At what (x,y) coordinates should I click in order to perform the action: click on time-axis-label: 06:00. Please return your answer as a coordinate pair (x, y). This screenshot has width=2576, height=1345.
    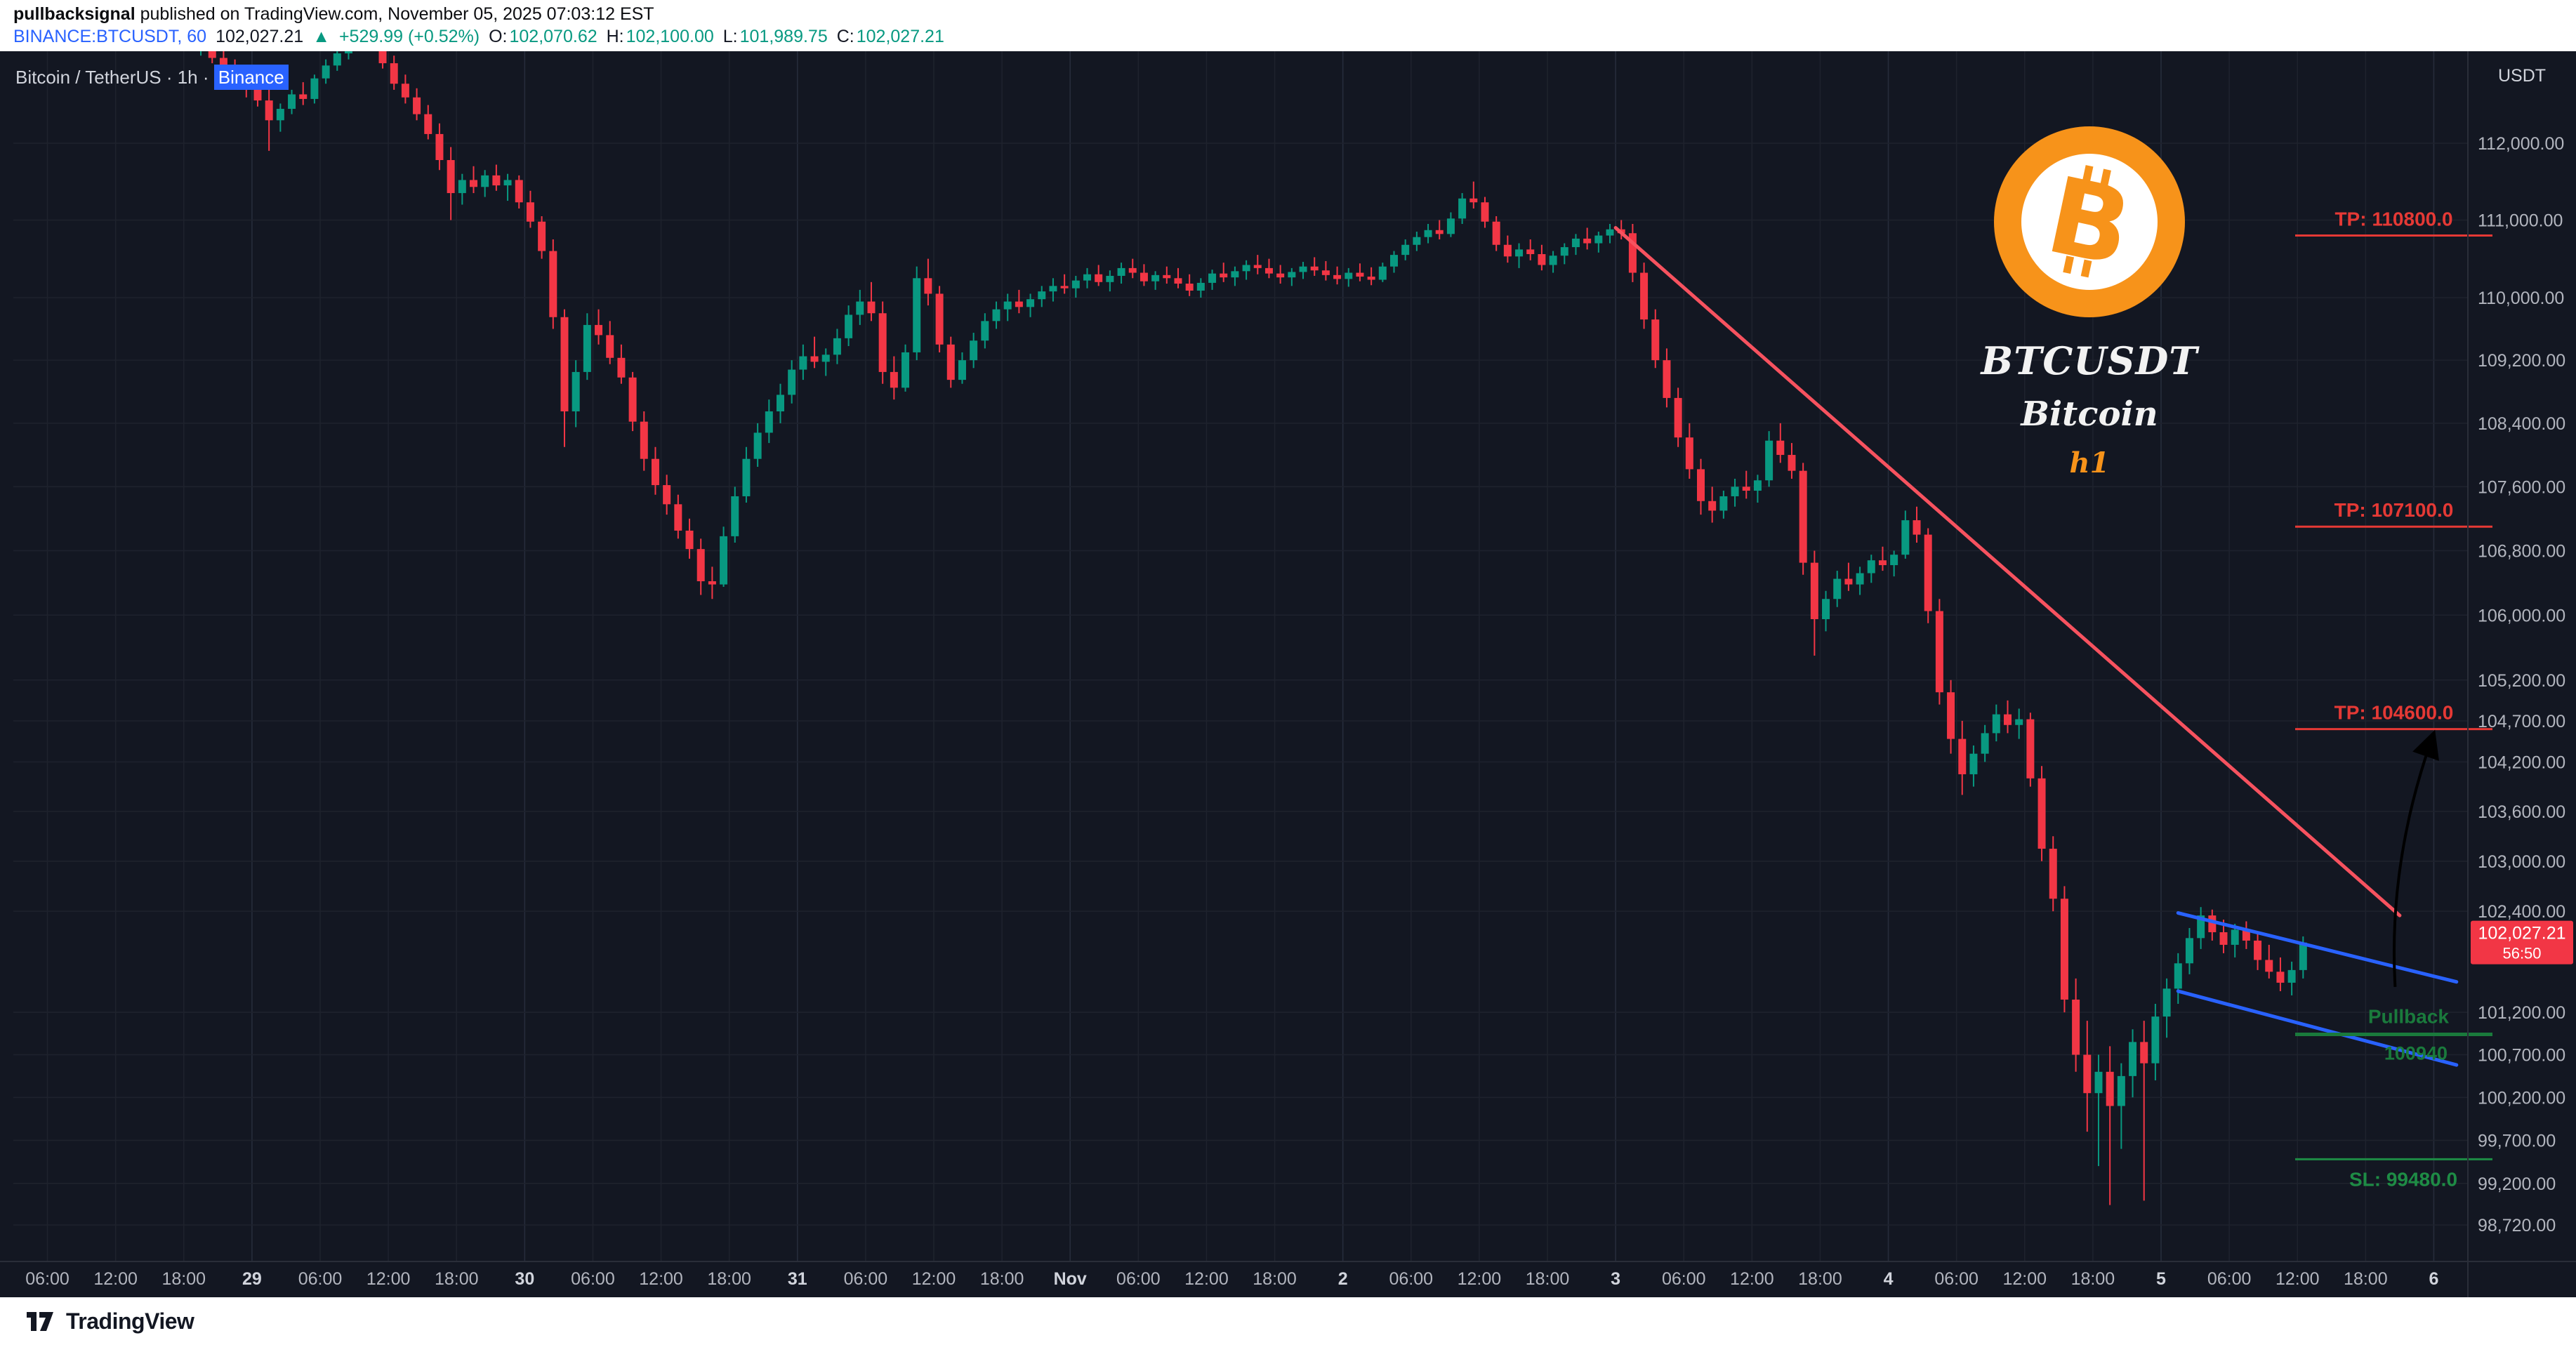
    Looking at the image, I should click on (47, 1279).